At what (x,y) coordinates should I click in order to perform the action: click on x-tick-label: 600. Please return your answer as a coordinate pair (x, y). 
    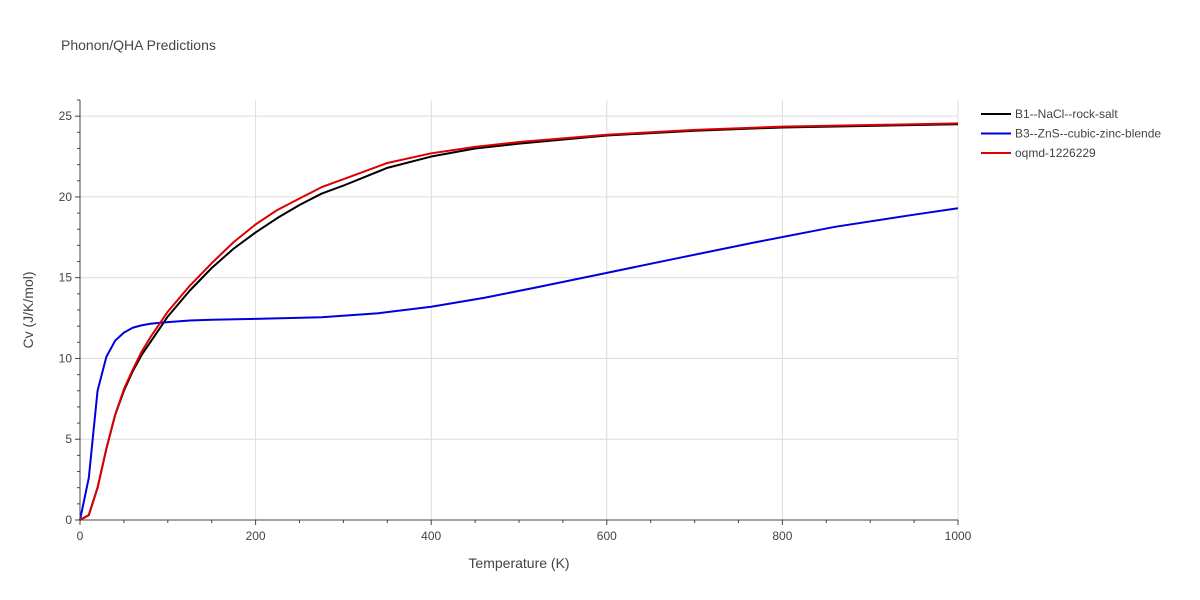
    Looking at the image, I should click on (607, 536).